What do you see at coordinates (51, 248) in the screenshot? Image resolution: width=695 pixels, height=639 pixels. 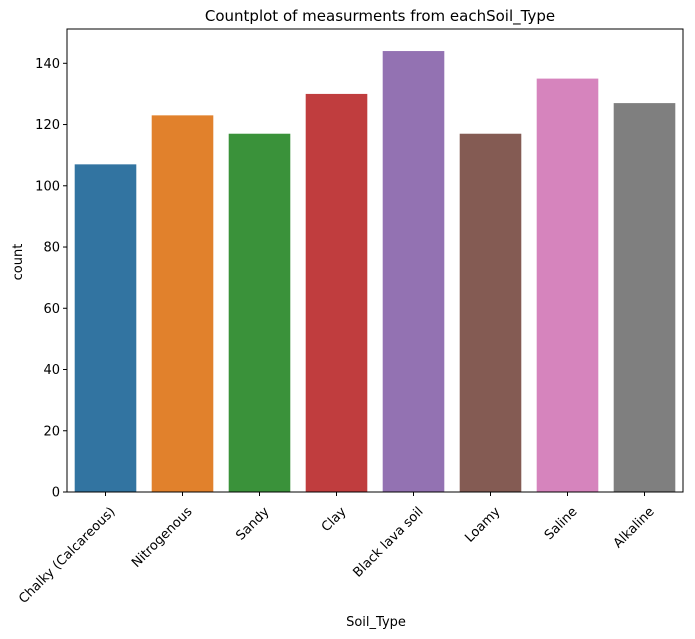 I see `y-tick-label: 80` at bounding box center [51, 248].